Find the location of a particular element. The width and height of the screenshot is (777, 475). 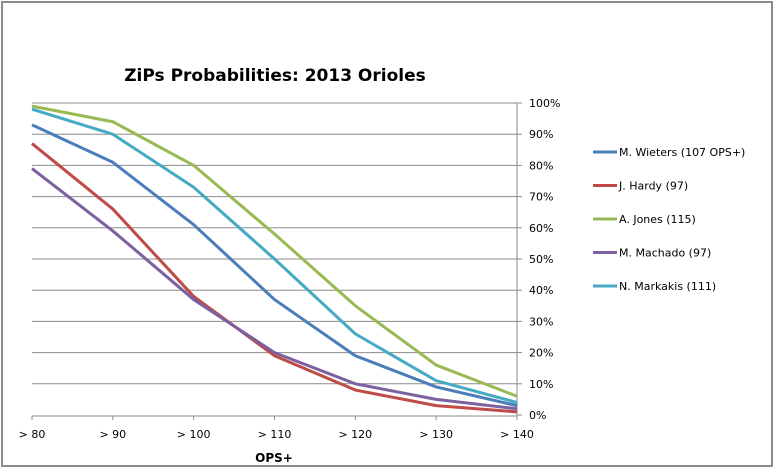

x-tick-label: > 110 is located at coordinates (275, 434).